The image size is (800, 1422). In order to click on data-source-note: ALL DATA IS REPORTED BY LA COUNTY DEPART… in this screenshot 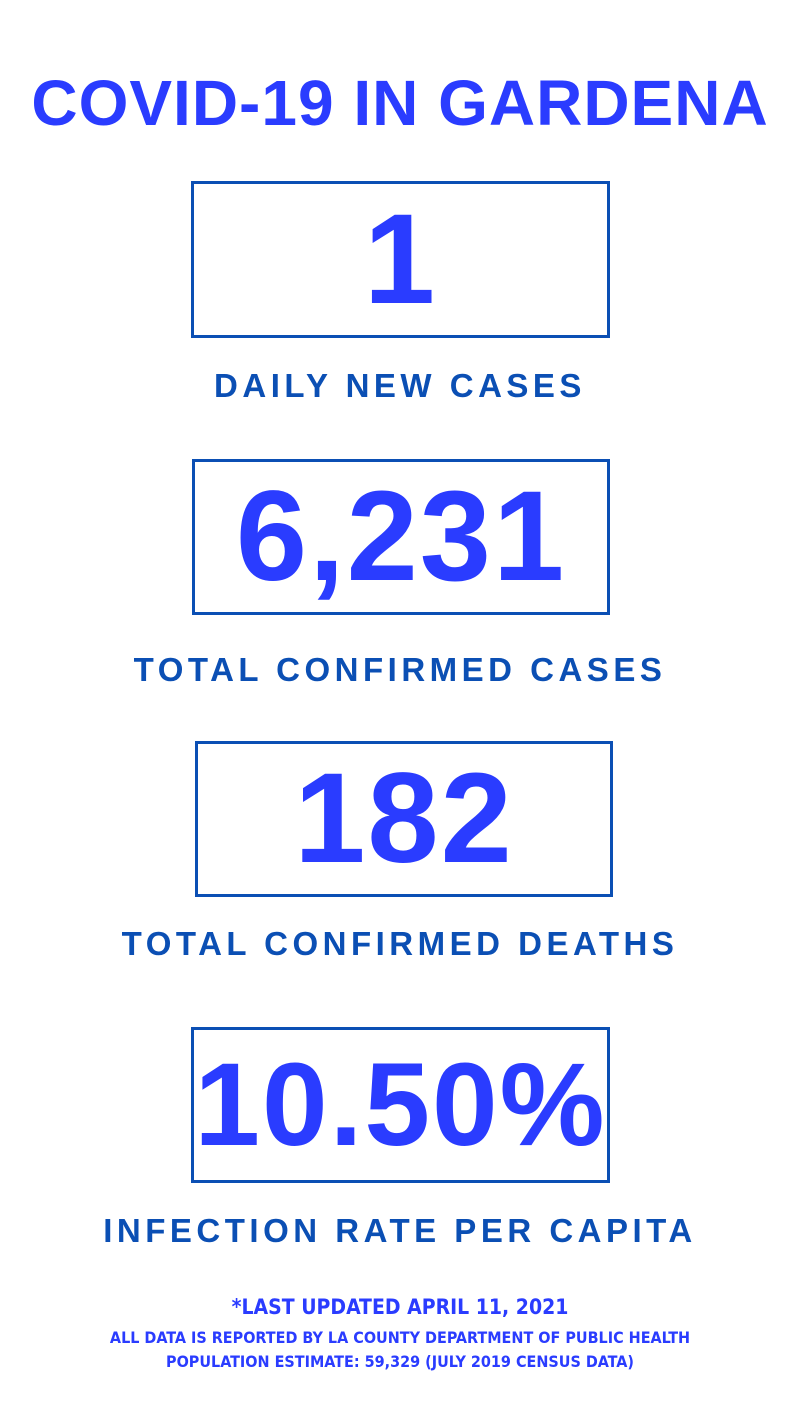, I will do `click(400, 1337)`.